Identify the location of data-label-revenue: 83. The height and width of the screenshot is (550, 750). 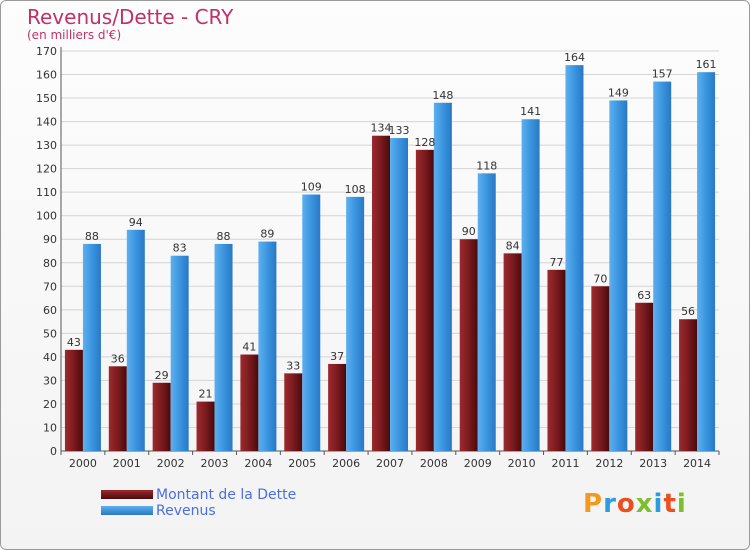
(180, 248).